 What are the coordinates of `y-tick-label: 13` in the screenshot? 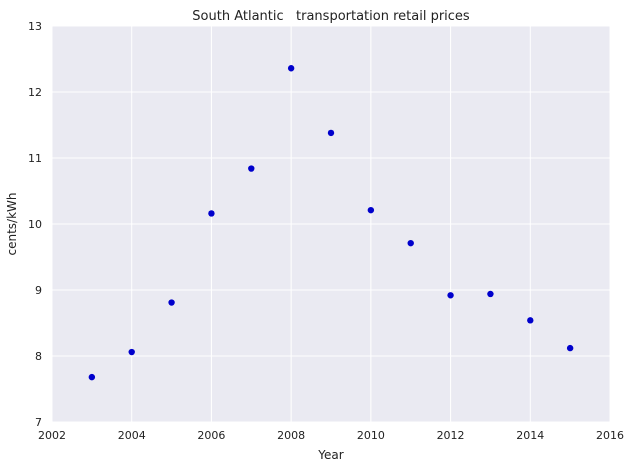 It's located at (35, 26).